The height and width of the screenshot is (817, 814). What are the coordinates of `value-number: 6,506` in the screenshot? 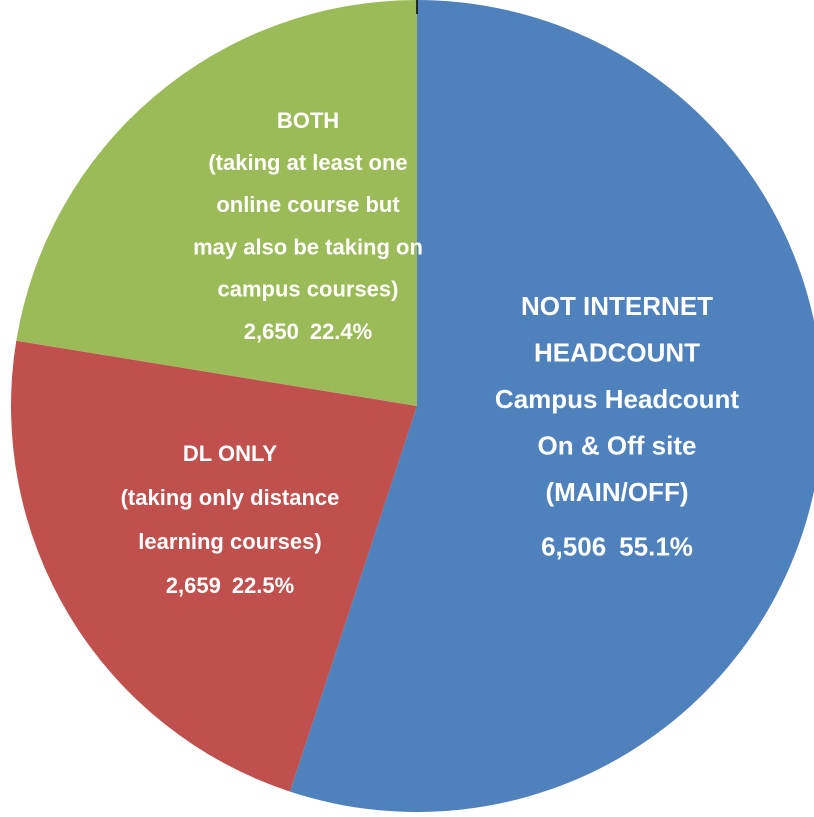 It's located at (573, 546).